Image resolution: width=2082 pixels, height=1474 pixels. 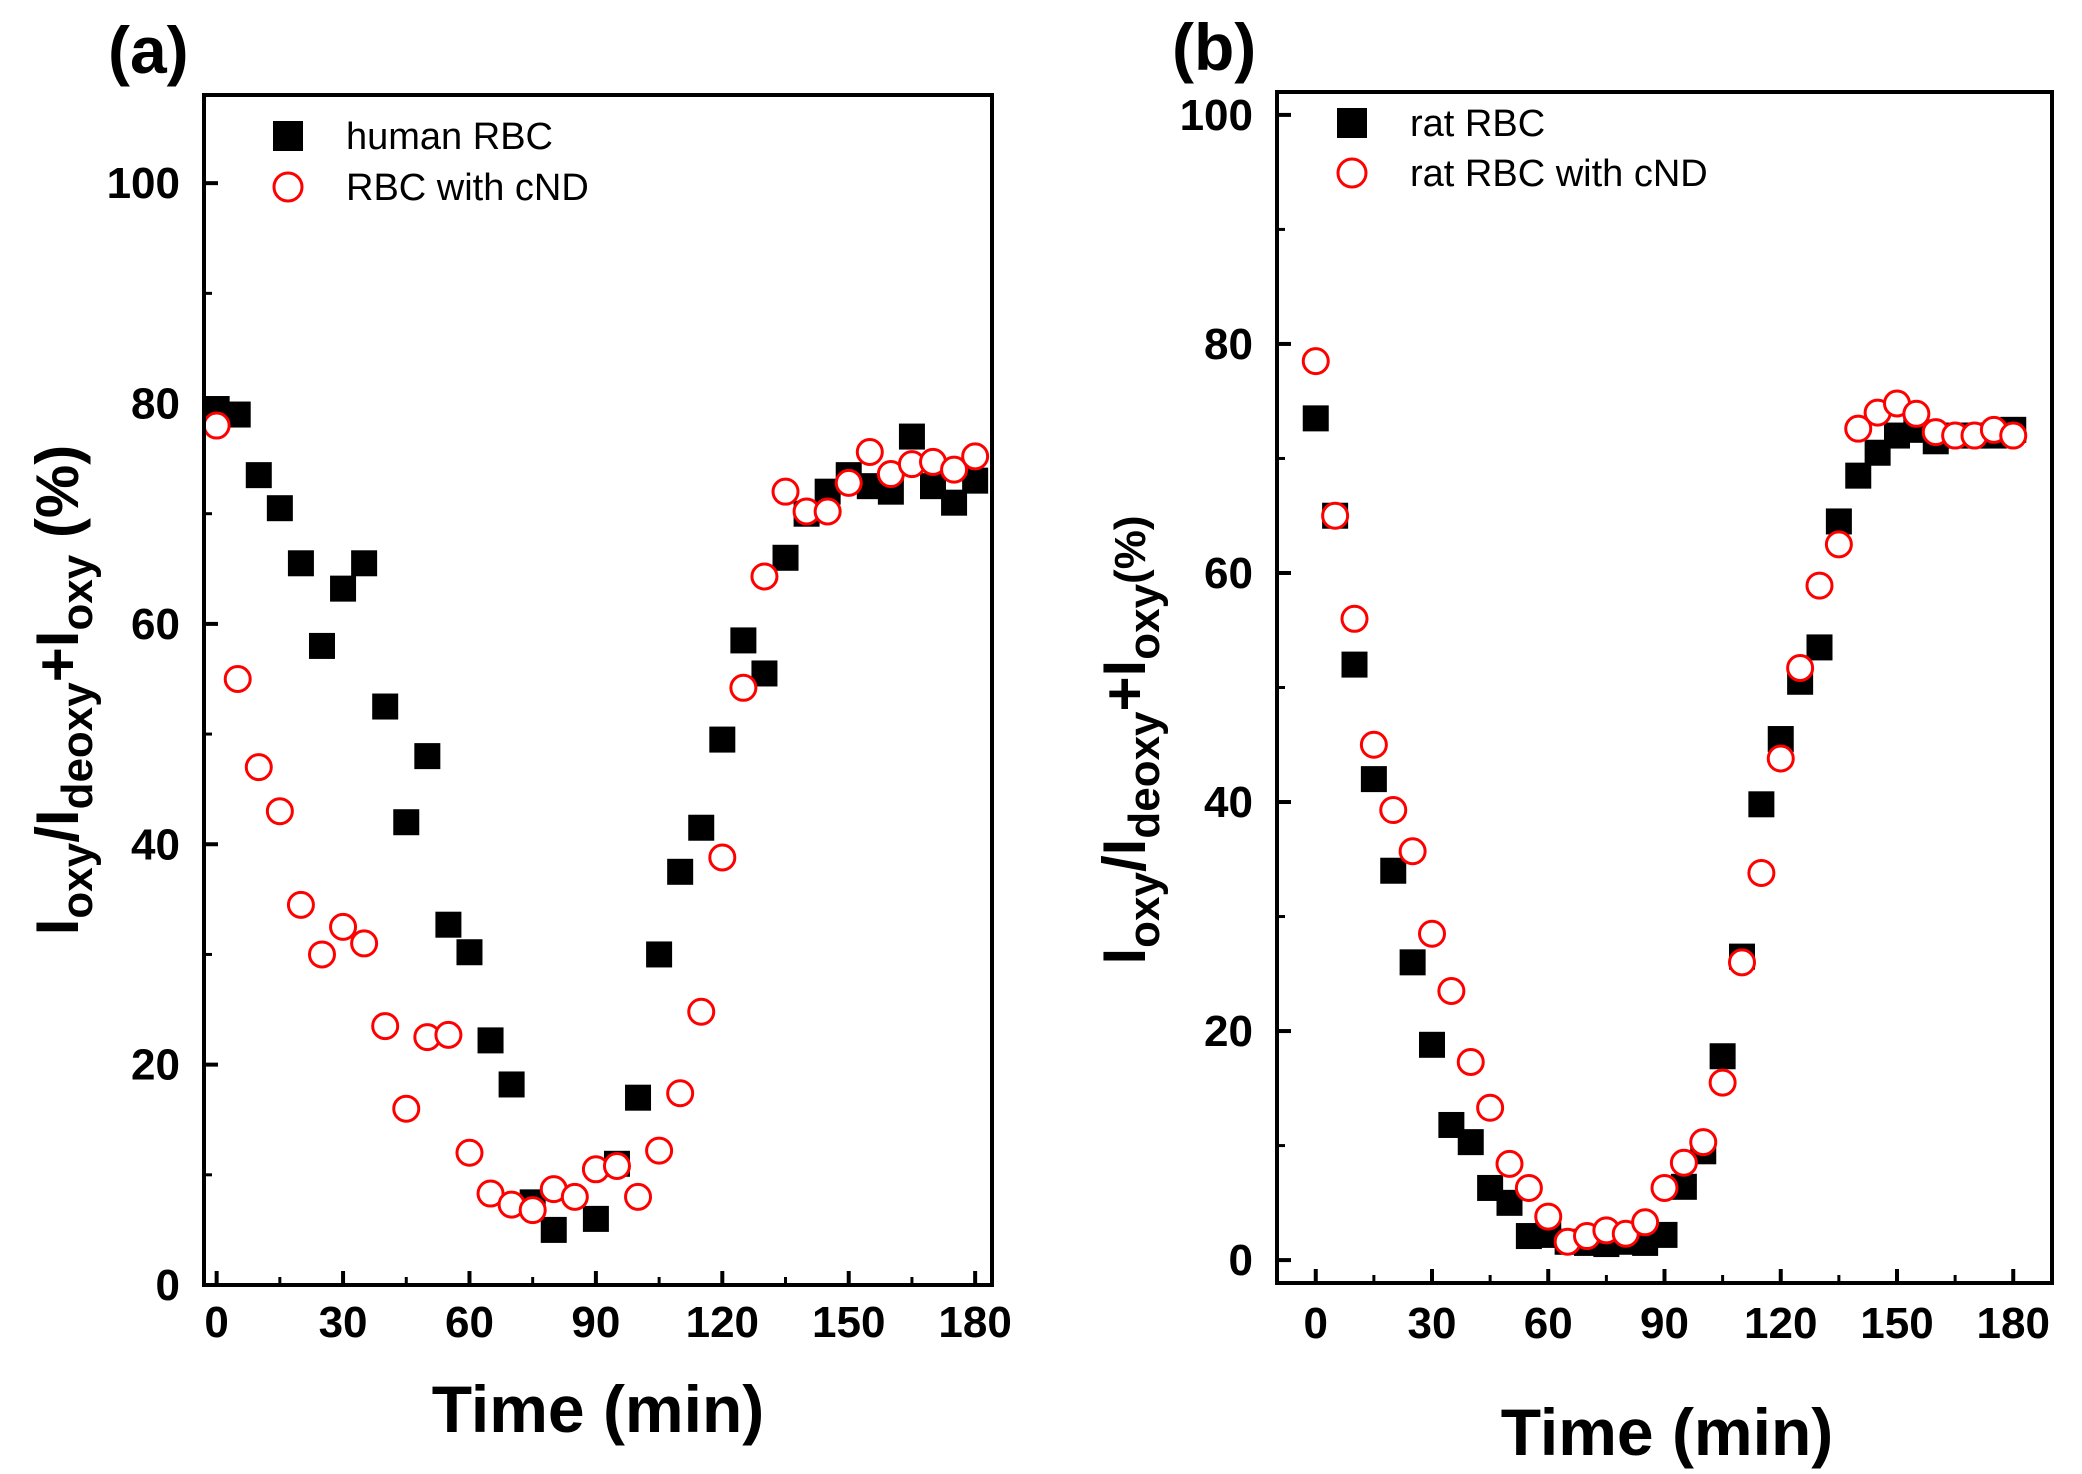 What do you see at coordinates (469, 1322) in the screenshot?
I see `panel-a-x-tick-label: 60` at bounding box center [469, 1322].